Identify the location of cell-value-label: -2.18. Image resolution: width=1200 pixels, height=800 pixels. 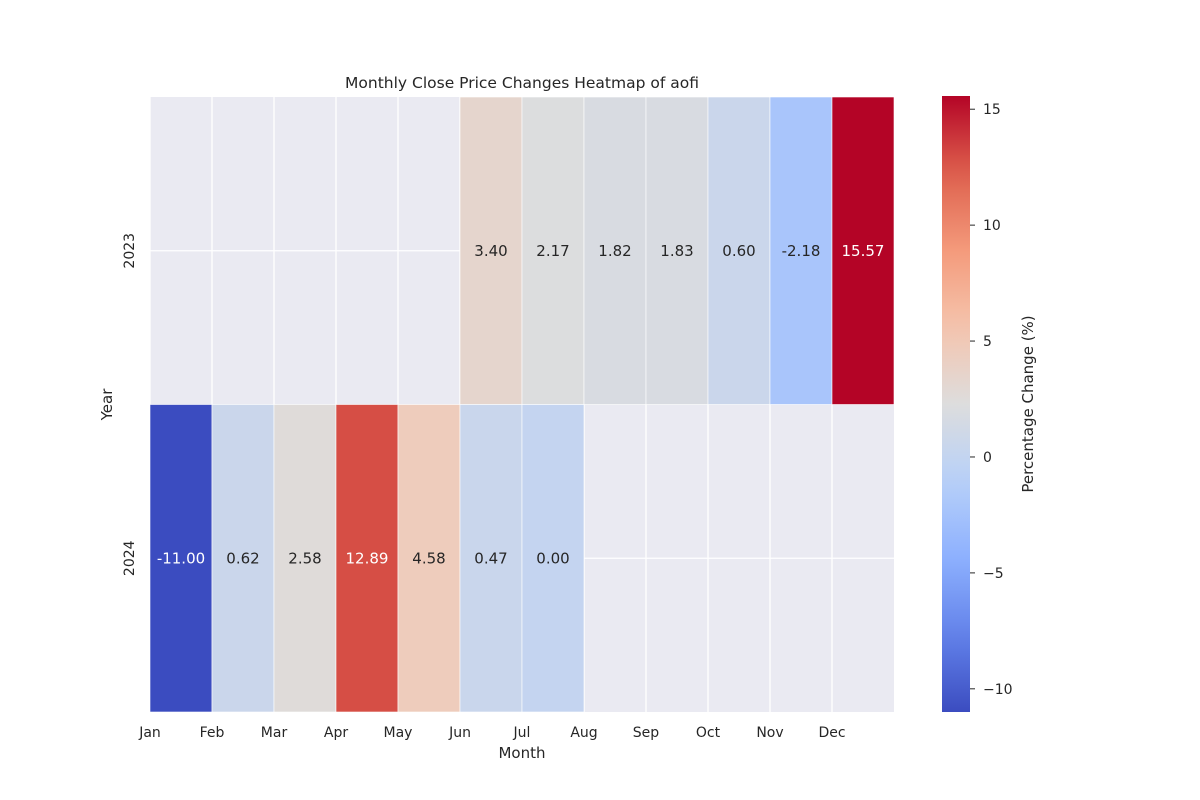
(801, 251).